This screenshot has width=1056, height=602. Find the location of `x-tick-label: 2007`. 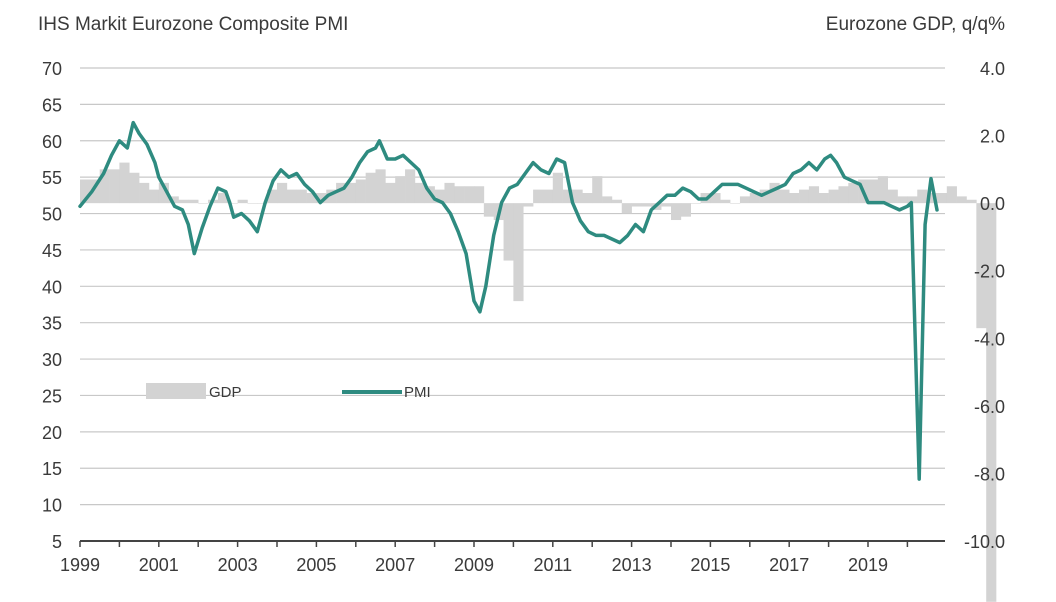

x-tick-label: 2007 is located at coordinates (395, 565).